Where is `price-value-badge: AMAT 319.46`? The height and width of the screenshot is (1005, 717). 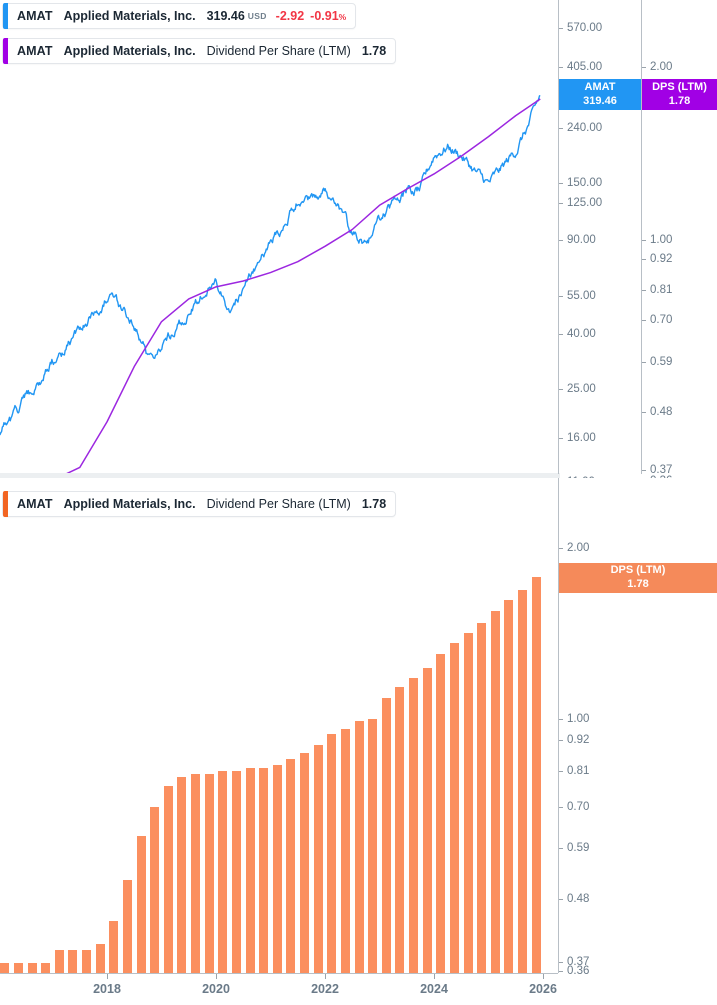 price-value-badge: AMAT 319.46 is located at coordinates (600, 94).